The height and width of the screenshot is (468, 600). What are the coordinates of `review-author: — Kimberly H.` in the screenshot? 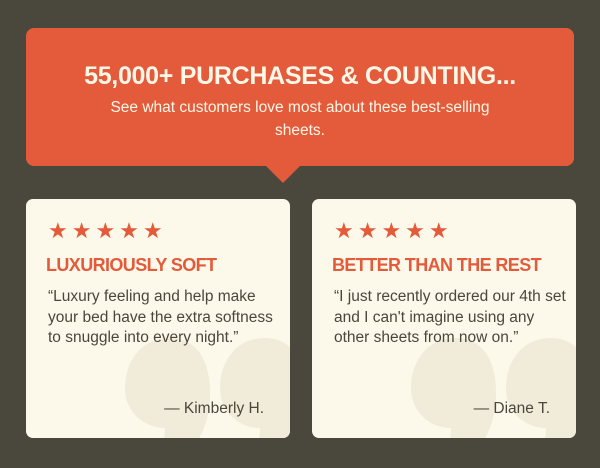 It's located at (214, 408).